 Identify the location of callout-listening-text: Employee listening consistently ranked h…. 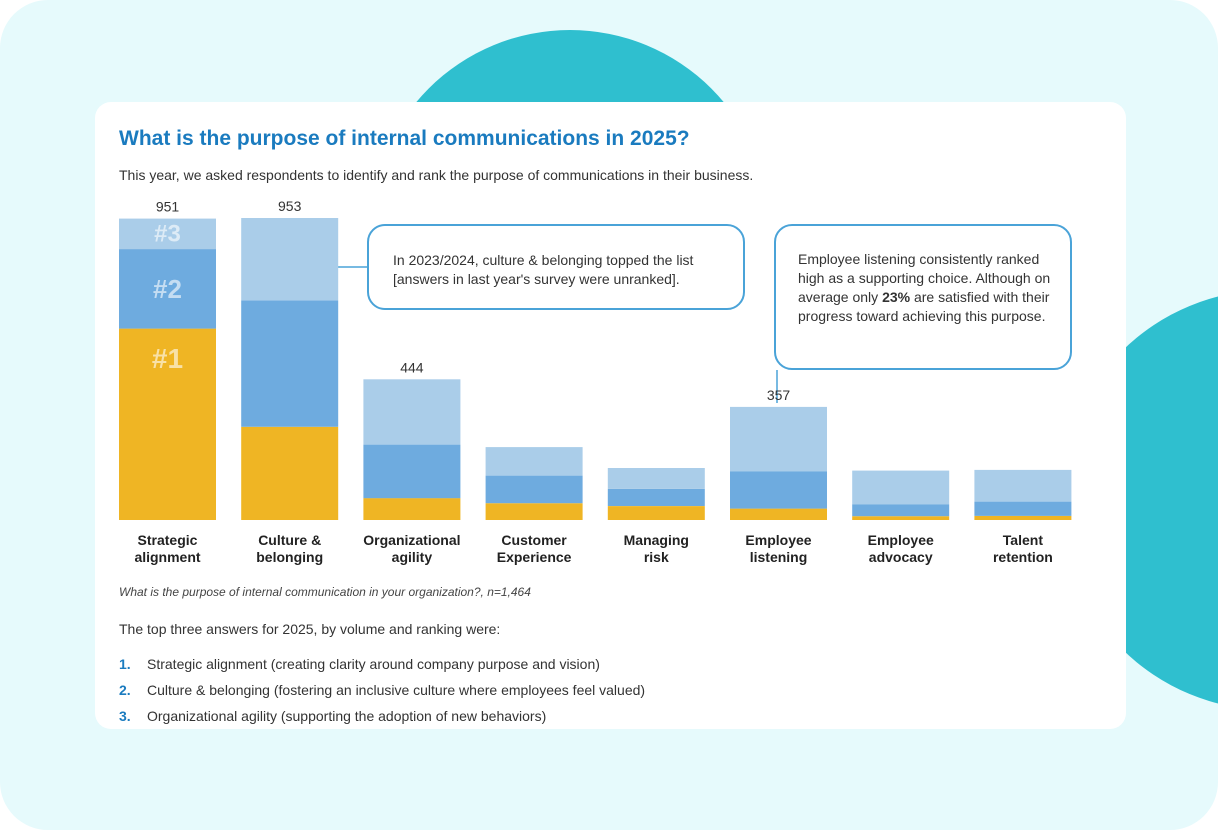
(924, 278).